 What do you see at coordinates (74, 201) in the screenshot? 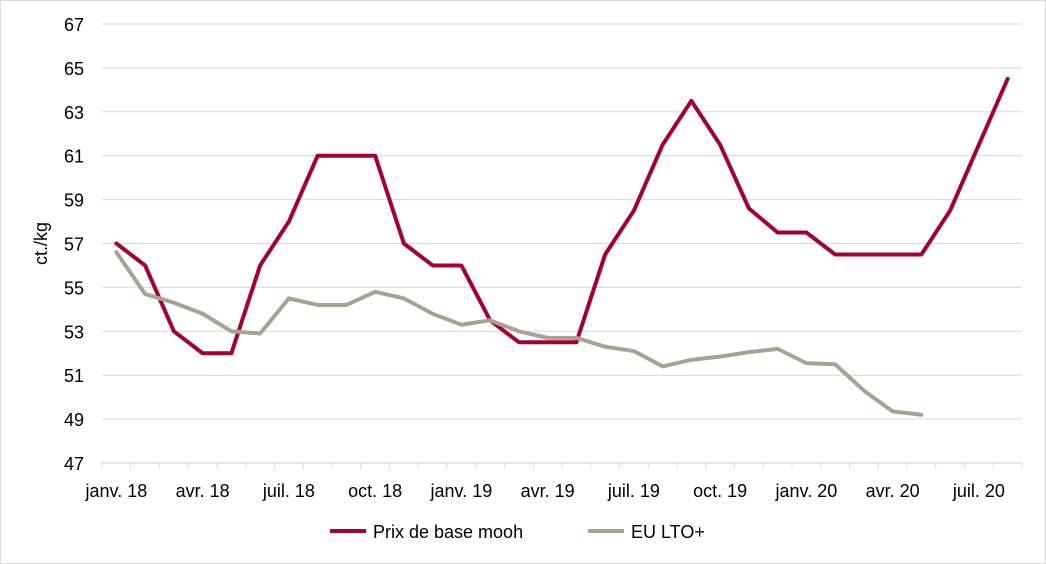
I see `y-tick-label: 59` at bounding box center [74, 201].